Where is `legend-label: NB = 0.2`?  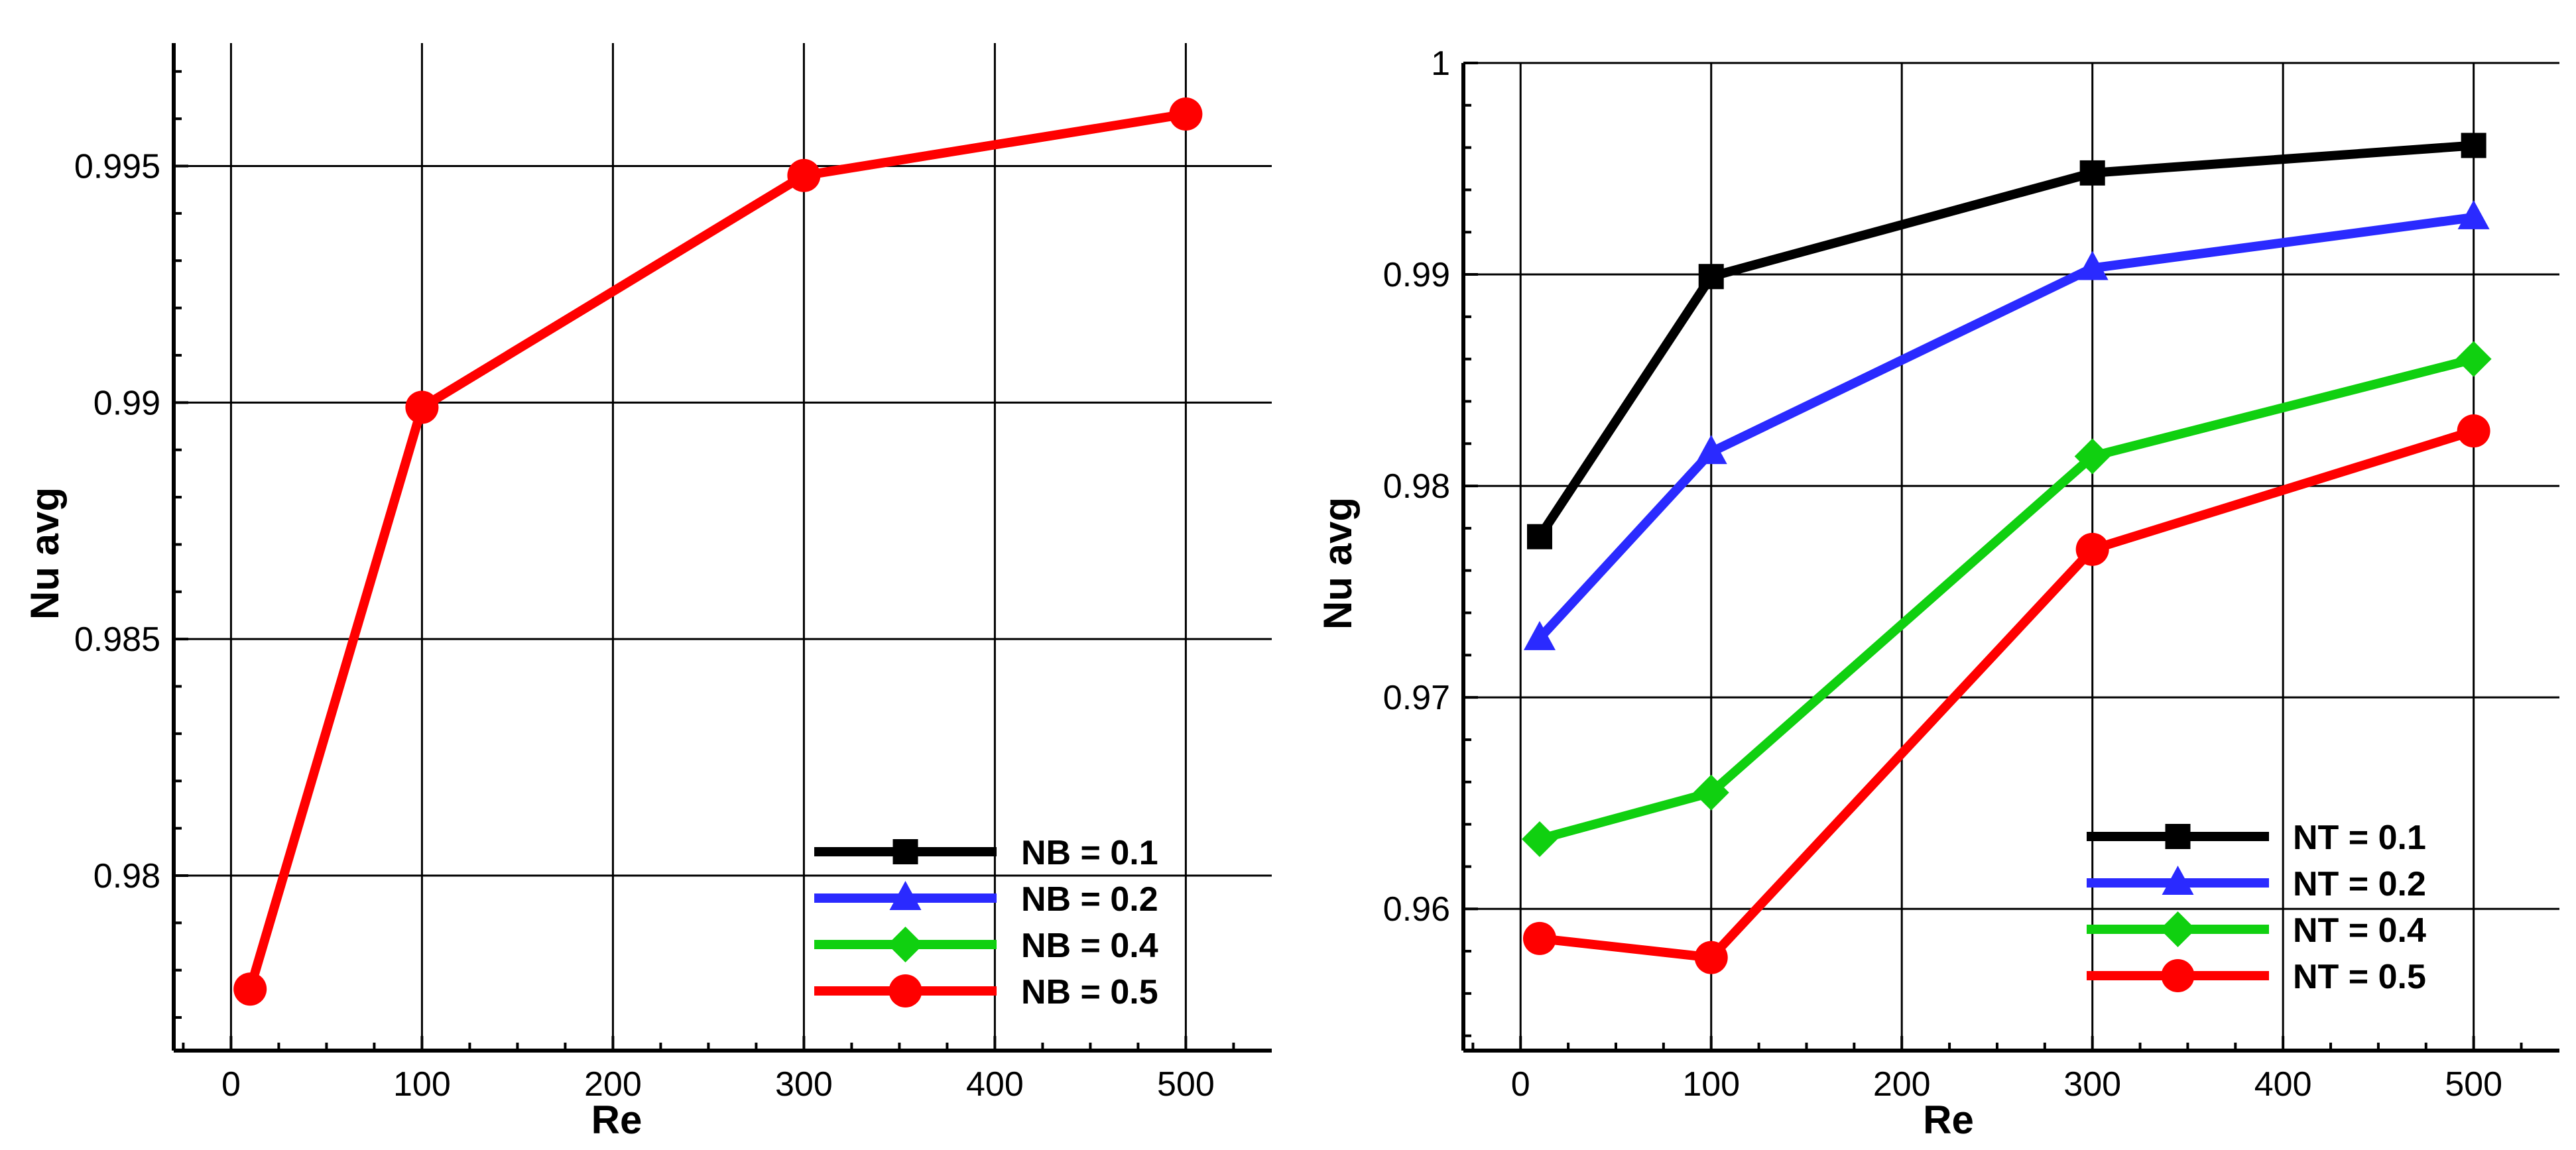
legend-label: NB = 0.2 is located at coordinates (1089, 899).